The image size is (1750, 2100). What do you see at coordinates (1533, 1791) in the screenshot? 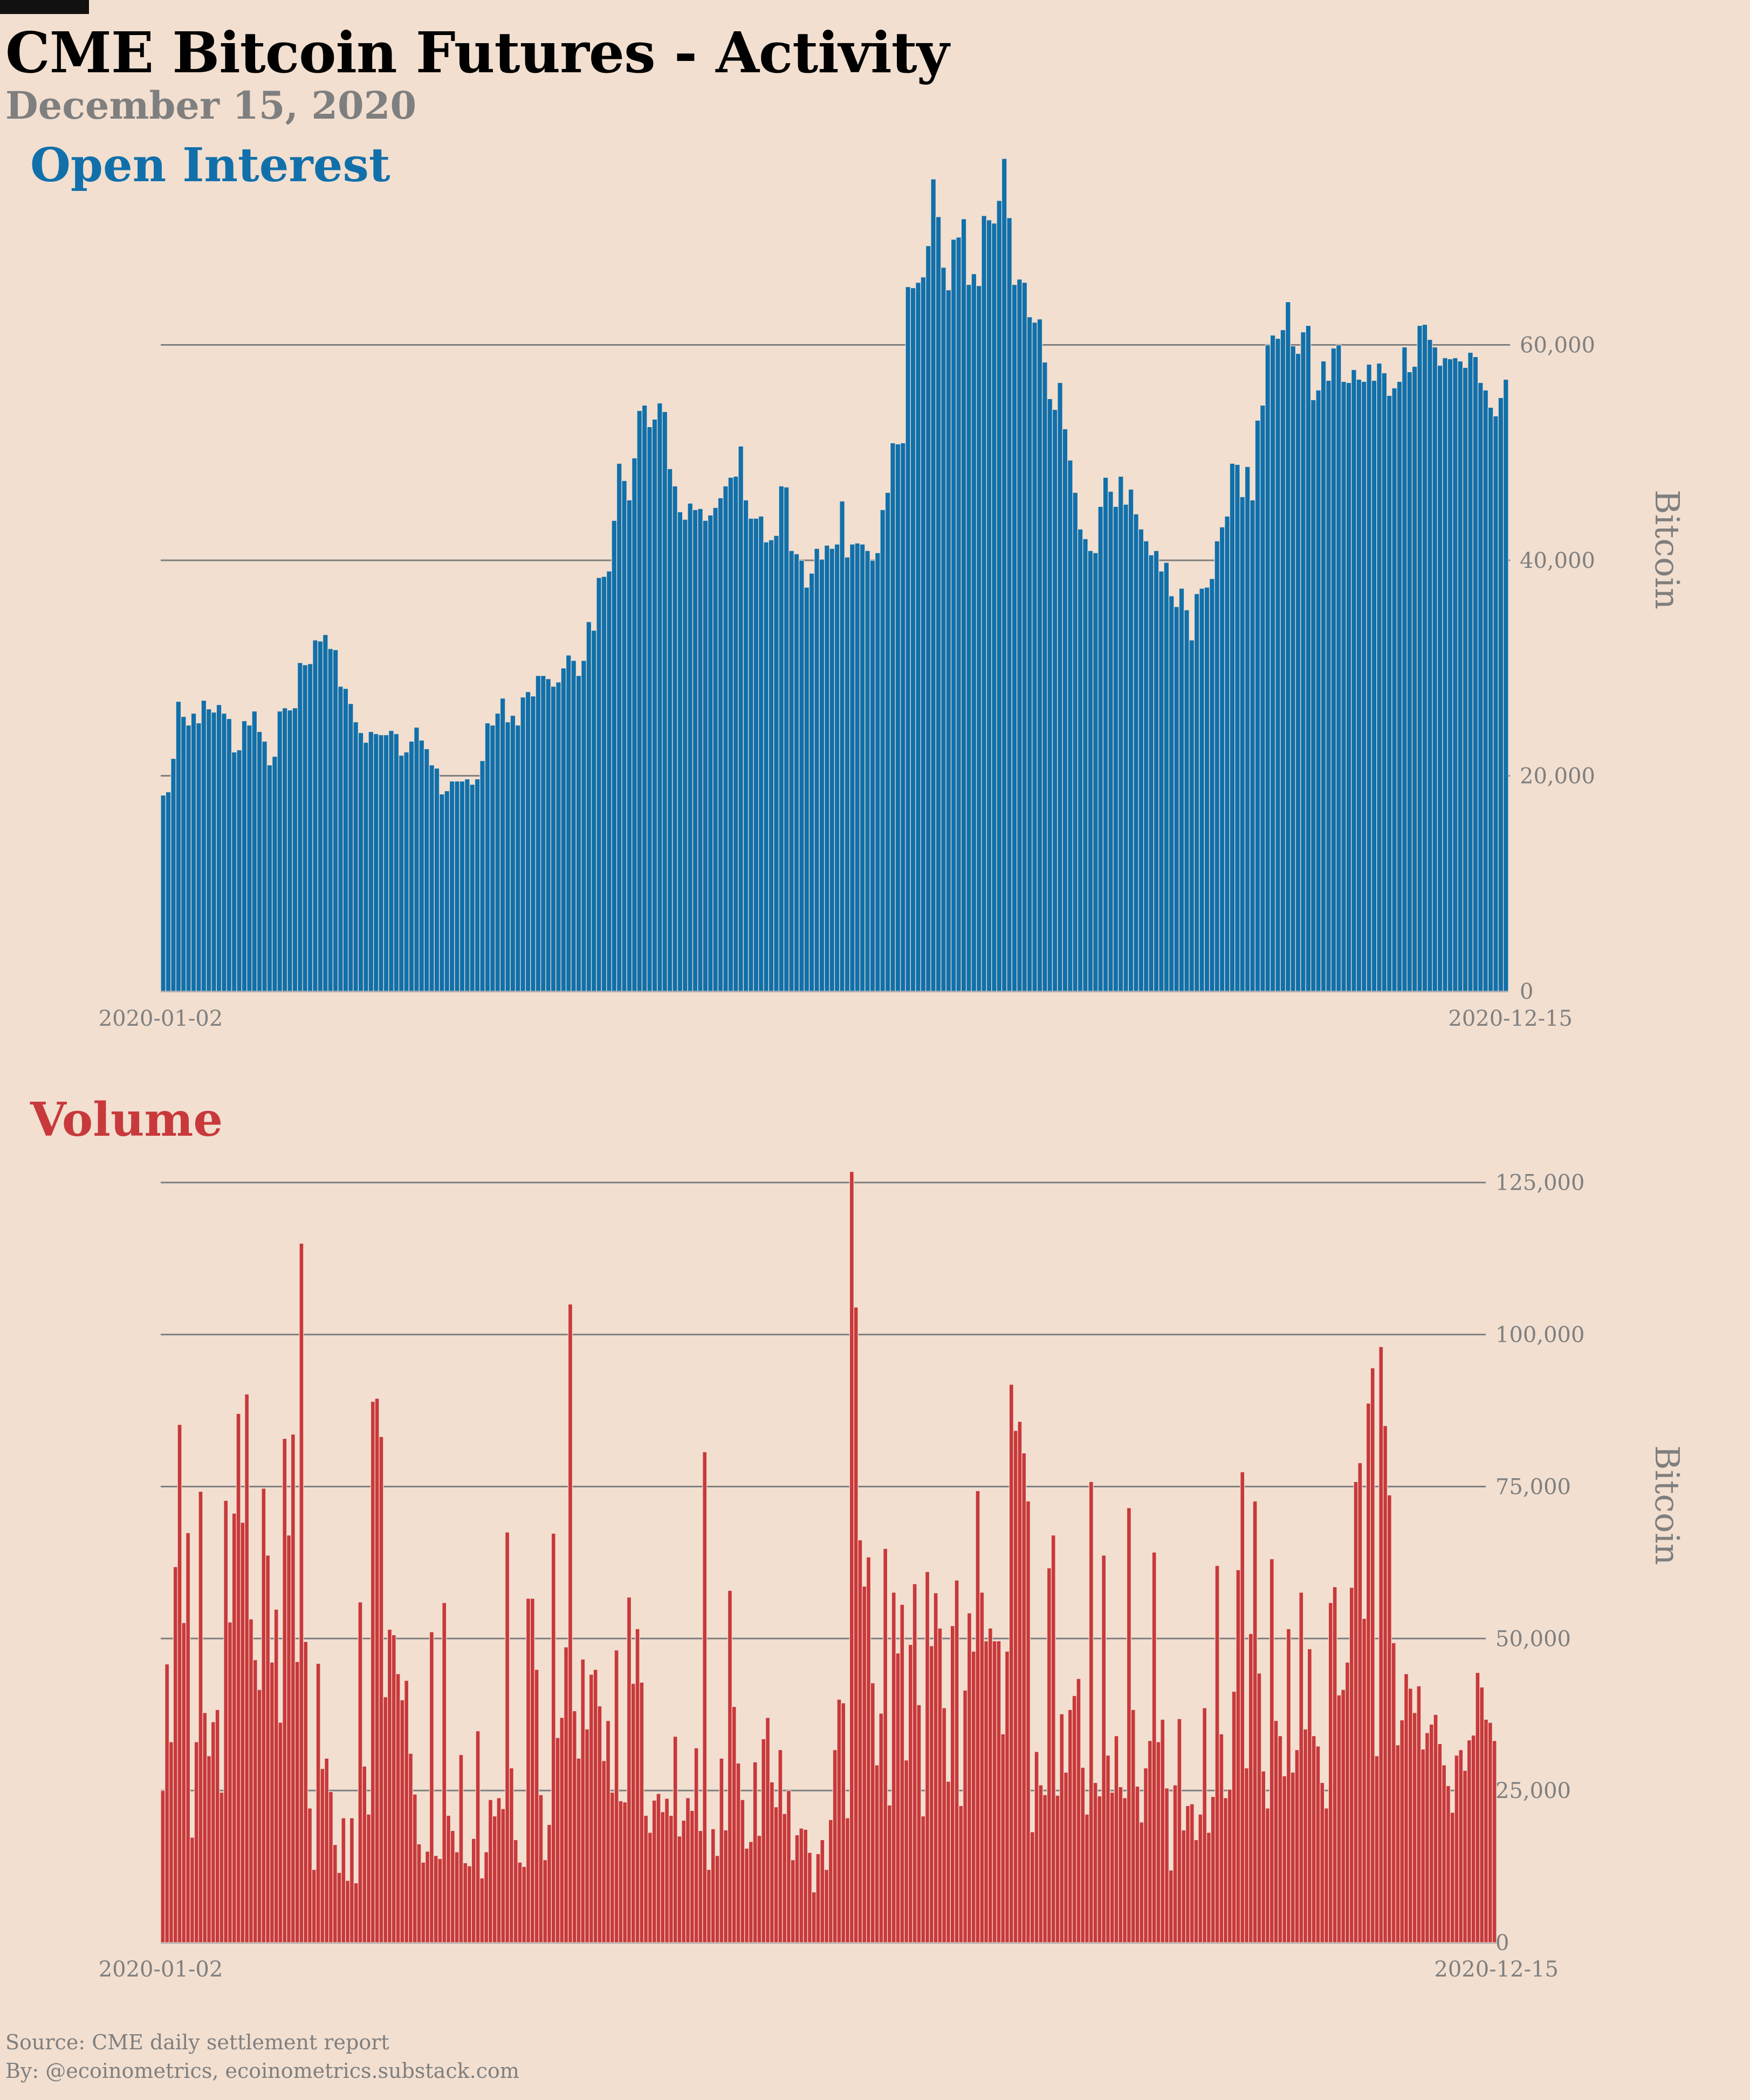
I see `volume-ytick-label: 25,000` at bounding box center [1533, 1791].